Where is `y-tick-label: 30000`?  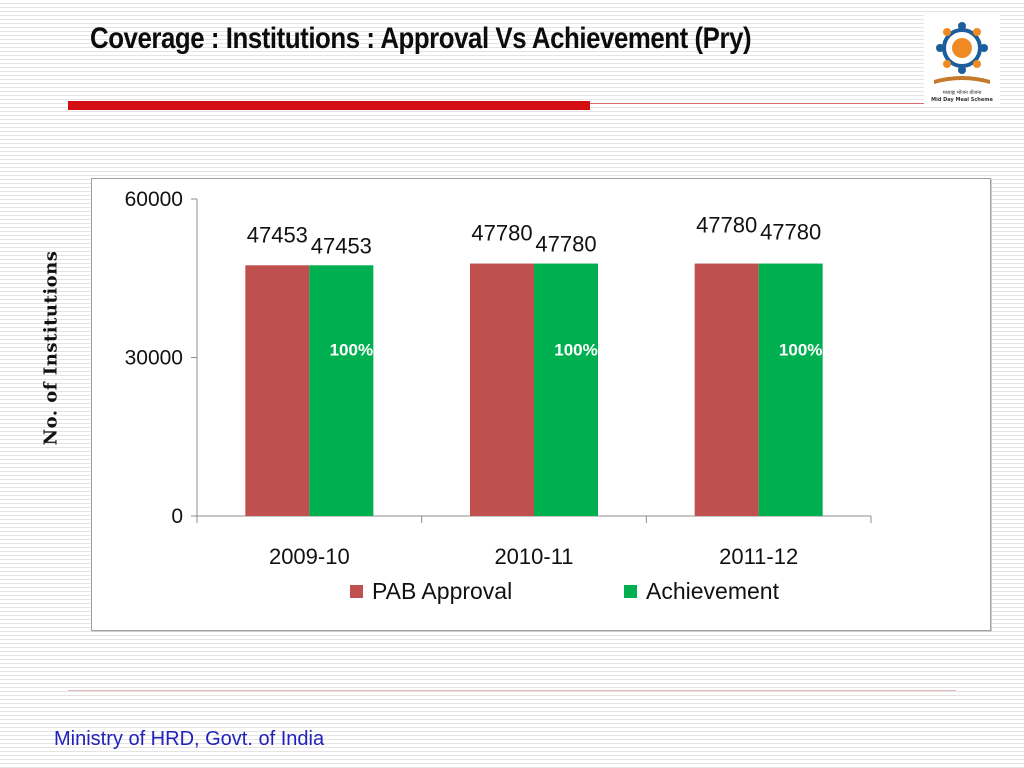
y-tick-label: 30000 is located at coordinates (154, 358).